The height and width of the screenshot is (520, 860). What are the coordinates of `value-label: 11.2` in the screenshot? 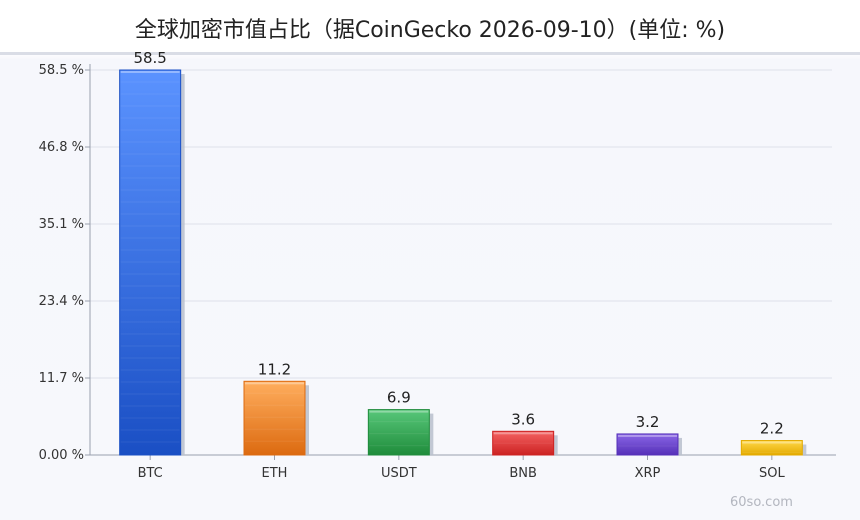 It's located at (274, 369).